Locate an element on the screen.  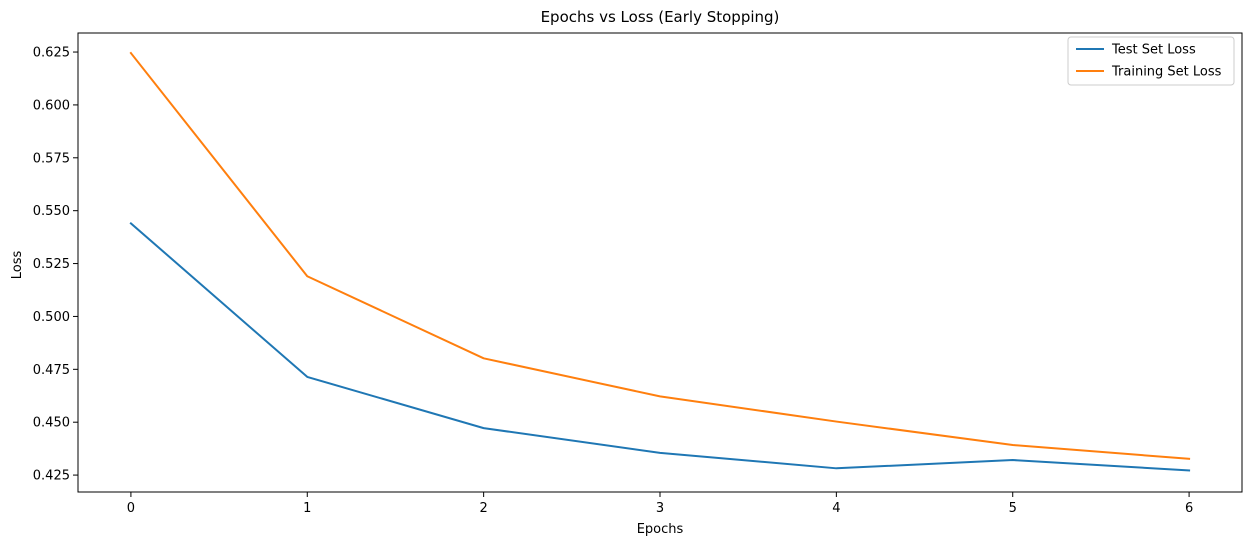
y-tick-label: 0.550 is located at coordinates (51, 211).